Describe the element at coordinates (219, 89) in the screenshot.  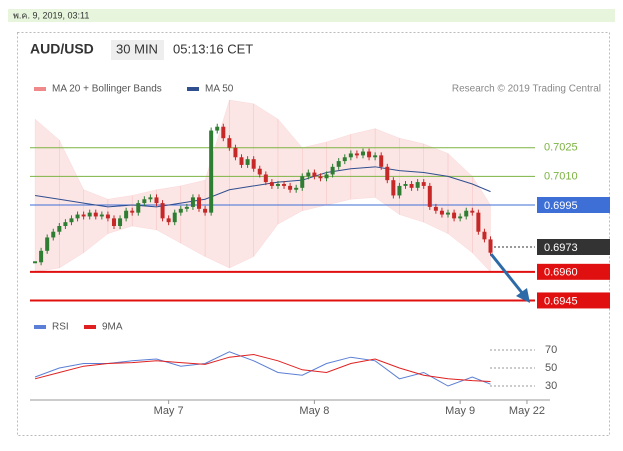
I see `legend-label: MA 50` at that location.